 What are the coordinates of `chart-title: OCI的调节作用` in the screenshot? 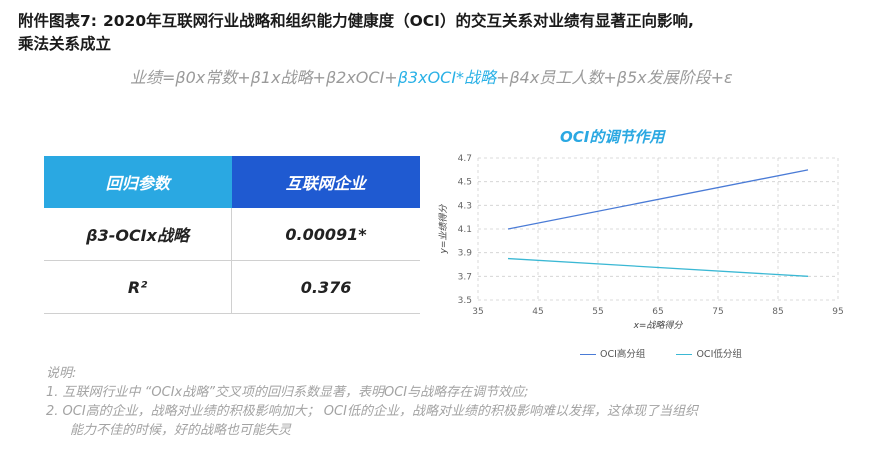 It's located at (612, 137).